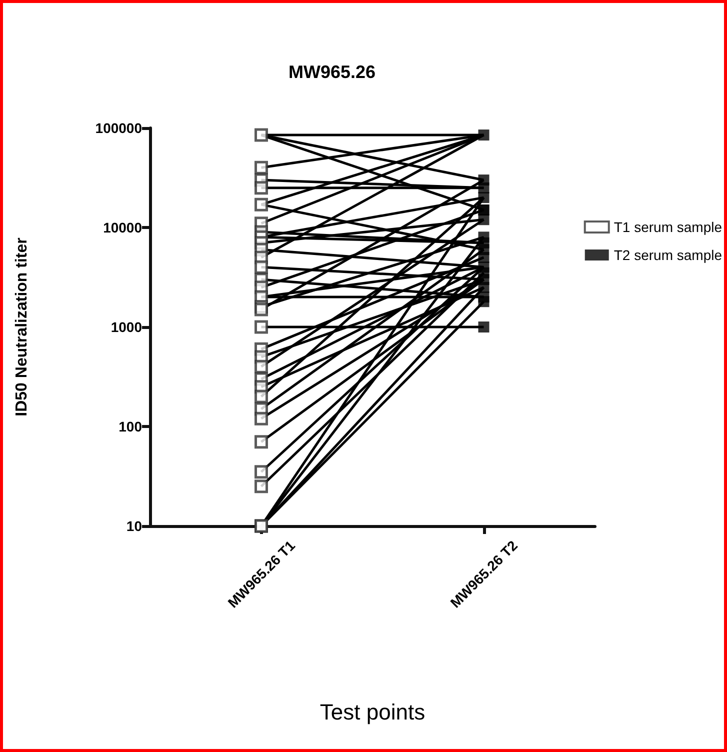  What do you see at coordinates (373, 712) in the screenshot?
I see `x-axis-title: Test points` at bounding box center [373, 712].